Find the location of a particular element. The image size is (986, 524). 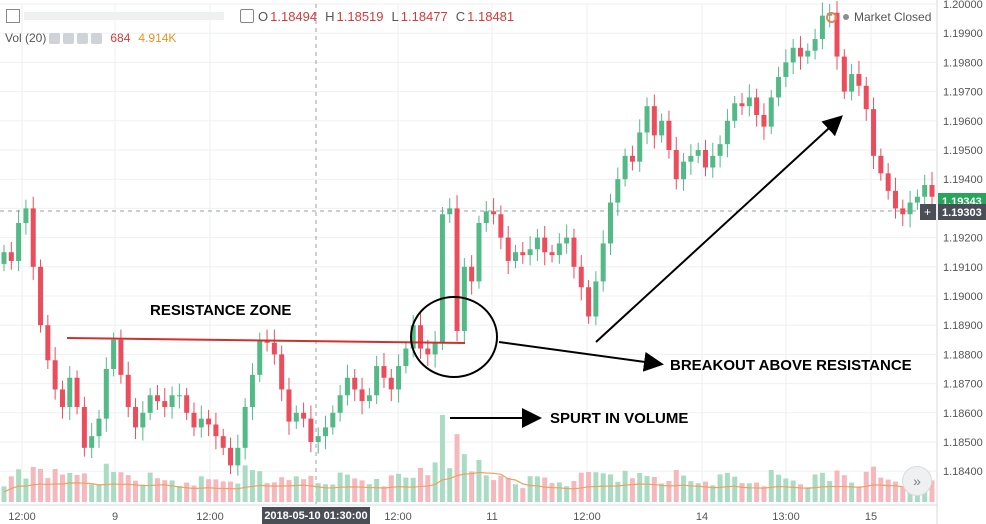

status-ring-icon is located at coordinates (831, 17).